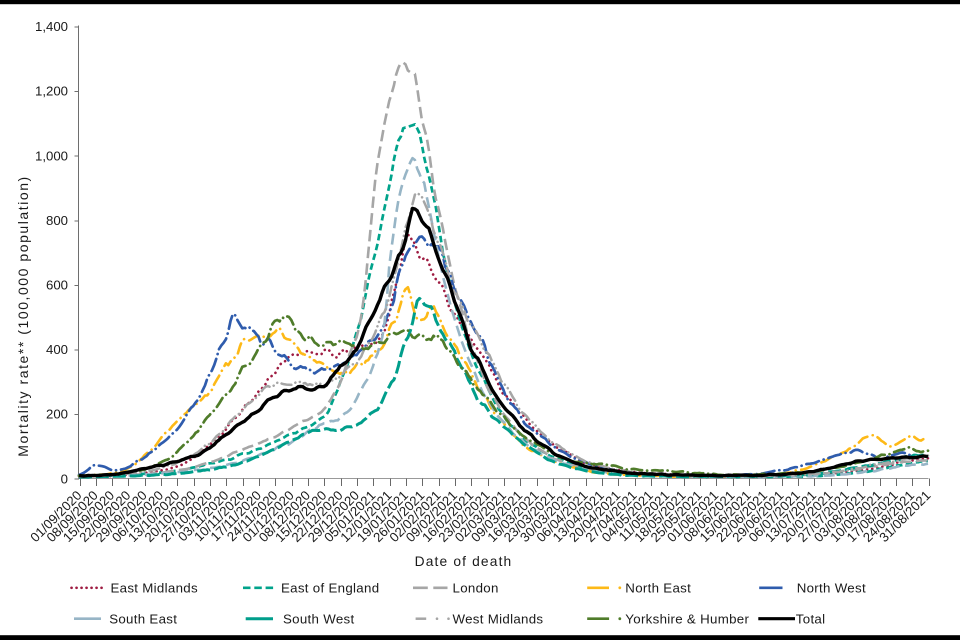 The image size is (960, 640). Describe the element at coordinates (154, 588) in the screenshot. I see `svg-text: East Midlands` at that location.